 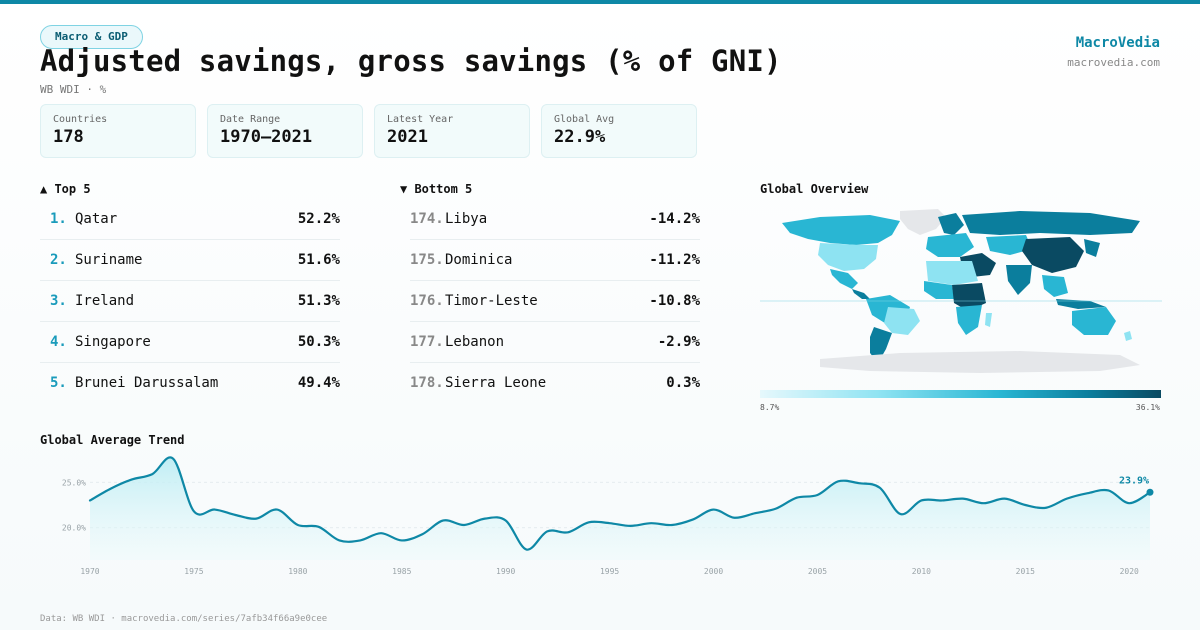 I want to click on stat-card-global-avg: Global Avg 22.9%, so click(x=619, y=131).